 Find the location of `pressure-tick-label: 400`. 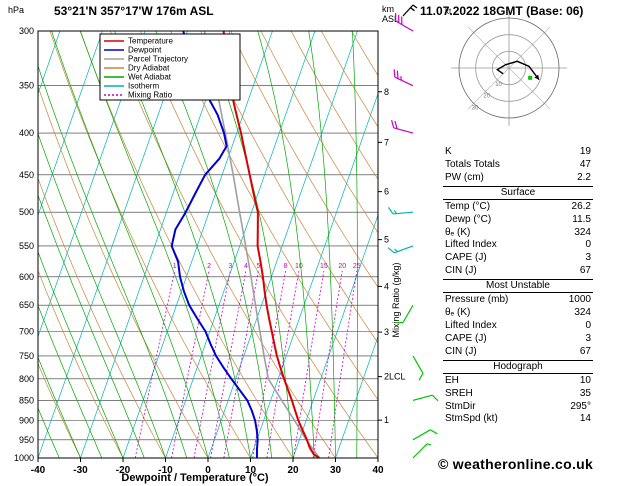

pressure-tick-label: 400 is located at coordinates (26, 133).